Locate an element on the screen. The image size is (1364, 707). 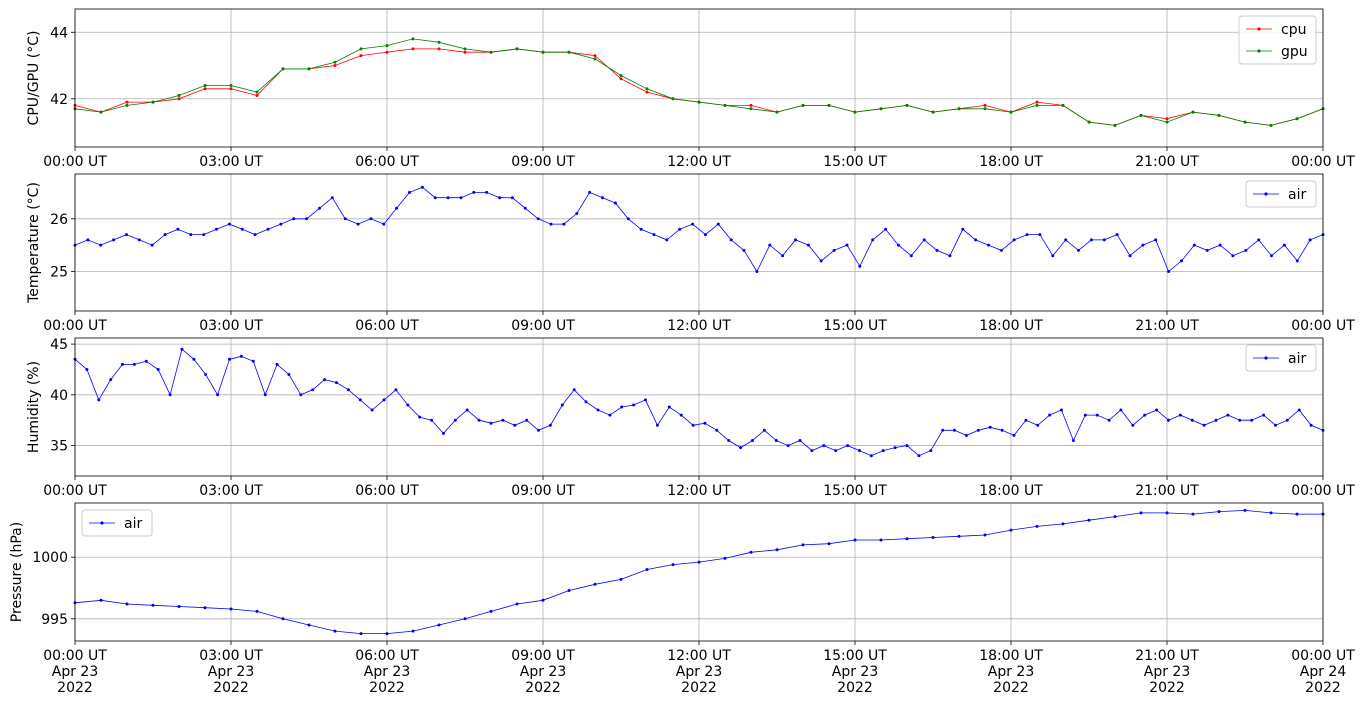
x-tick-label: 18:00 UT is located at coordinates (1011, 162).